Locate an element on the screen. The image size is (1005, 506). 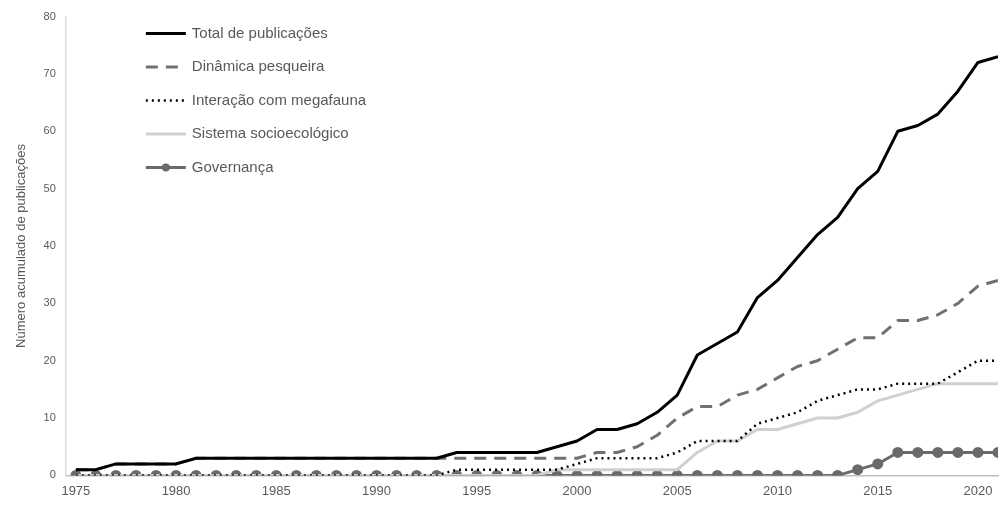
x-tick-label: 1990 is located at coordinates (377, 490).